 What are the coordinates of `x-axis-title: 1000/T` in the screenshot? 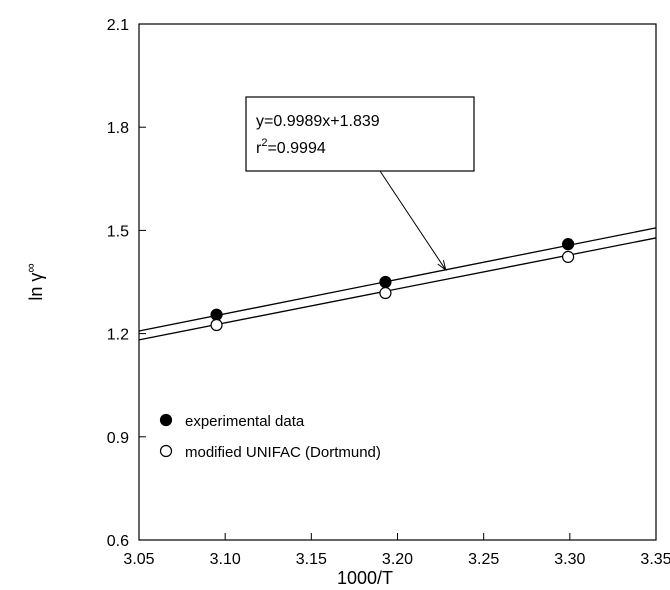 It's located at (365, 578).